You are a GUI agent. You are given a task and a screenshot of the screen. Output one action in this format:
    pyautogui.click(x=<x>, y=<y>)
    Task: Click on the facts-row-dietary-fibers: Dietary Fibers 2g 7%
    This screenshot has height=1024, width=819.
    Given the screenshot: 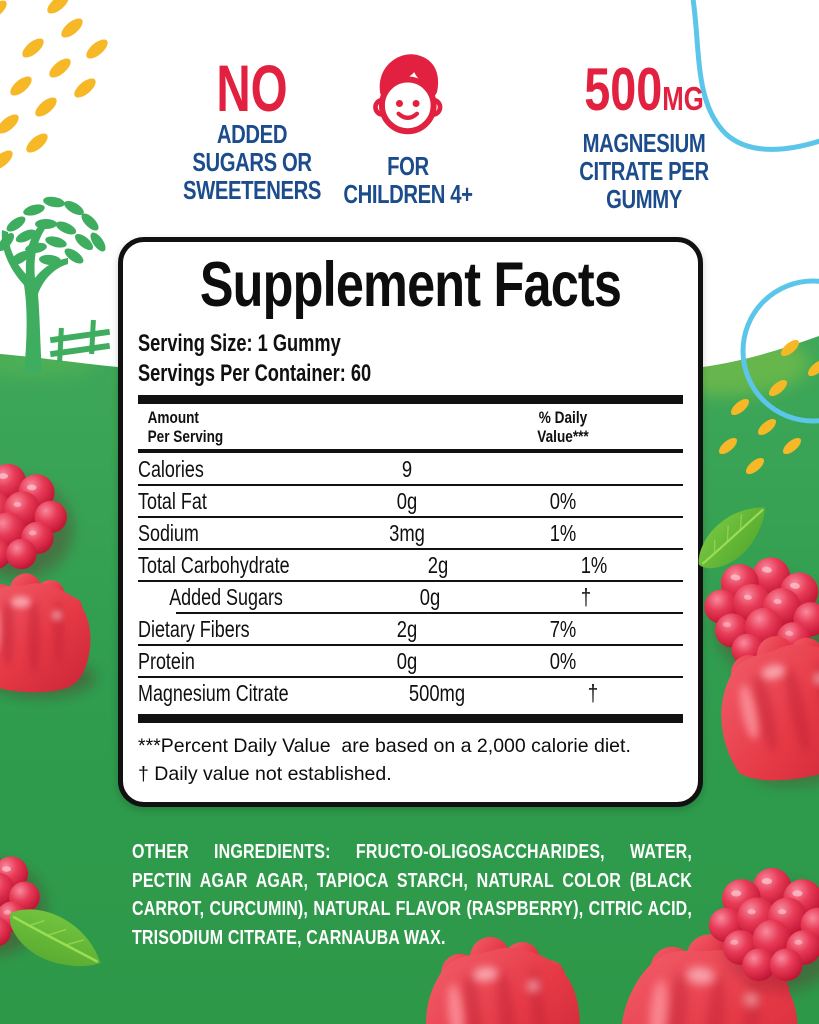 What is the action you would take?
    pyautogui.click(x=410, y=629)
    